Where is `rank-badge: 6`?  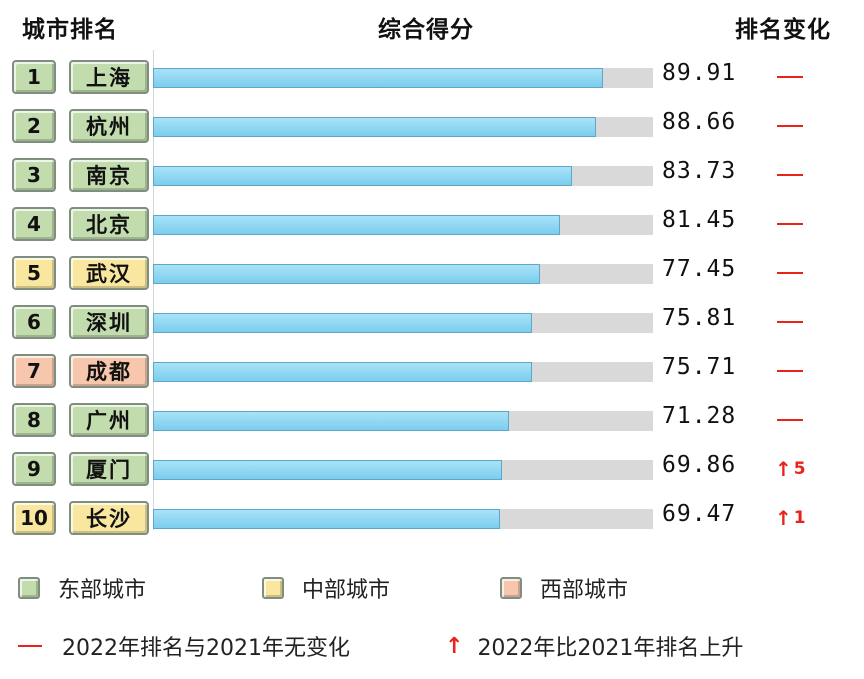
rank-badge: 6 is located at coordinates (34, 322).